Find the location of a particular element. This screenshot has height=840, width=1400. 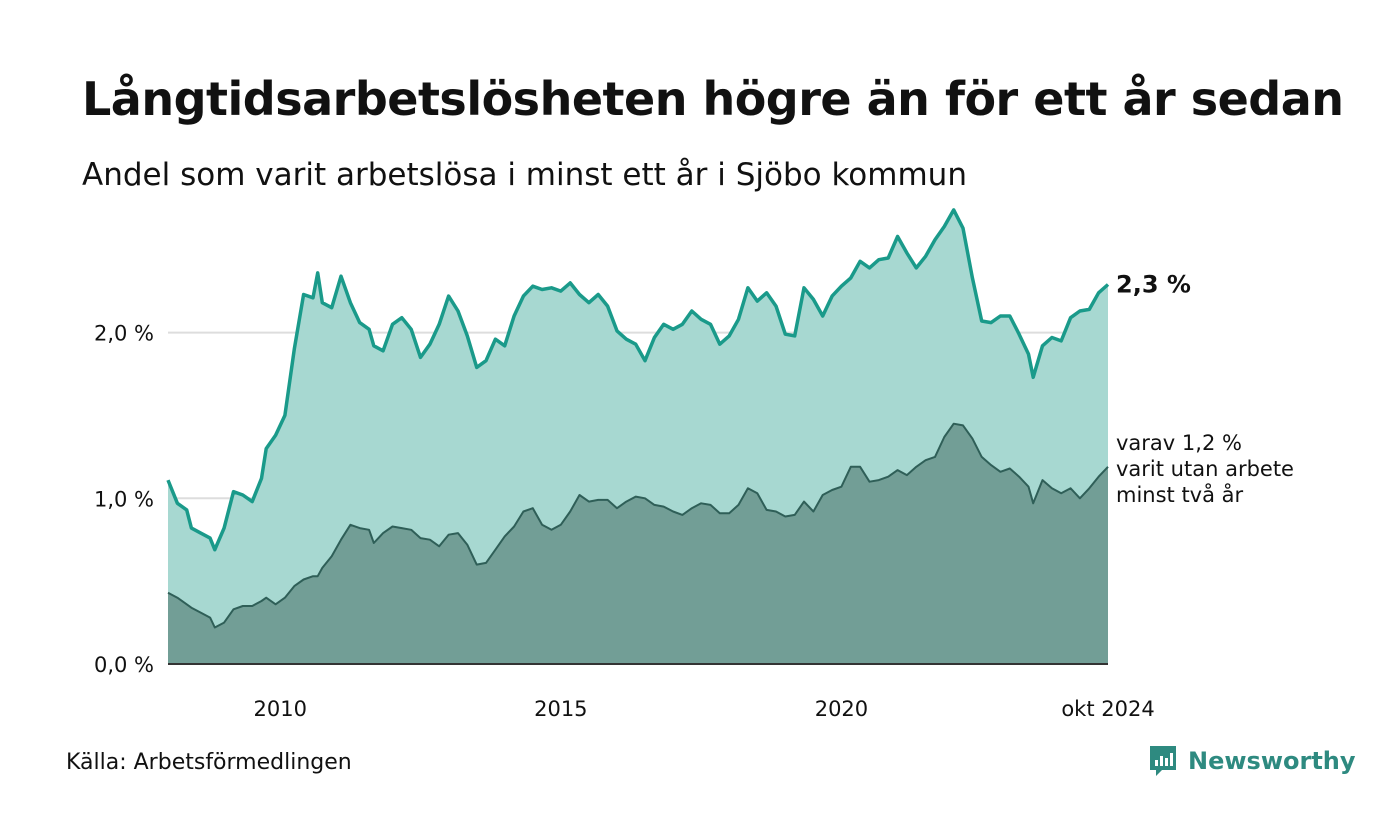

end-label-two-years-line-3: minst två år is located at coordinates (1180, 494).